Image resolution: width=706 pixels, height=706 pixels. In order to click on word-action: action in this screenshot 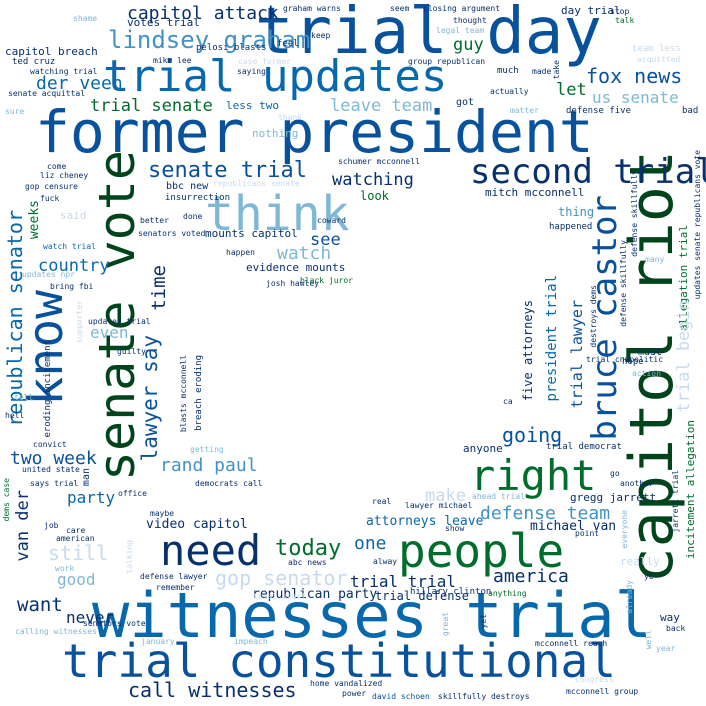, I will do `click(646, 373)`.